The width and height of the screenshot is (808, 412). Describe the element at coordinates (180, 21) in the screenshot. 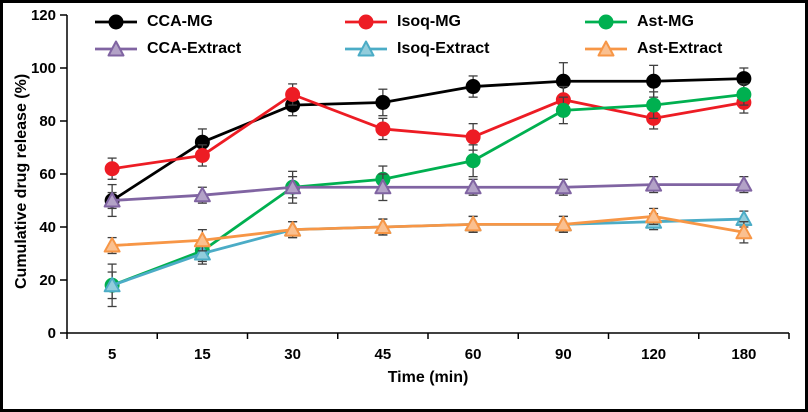

I see `legend-label: CCA-MG` at that location.